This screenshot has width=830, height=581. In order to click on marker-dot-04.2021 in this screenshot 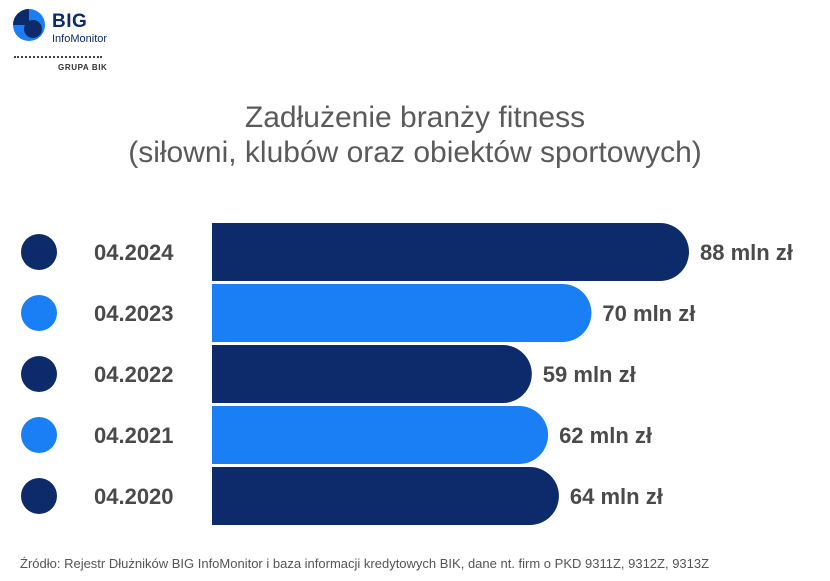, I will do `click(39, 435)`.